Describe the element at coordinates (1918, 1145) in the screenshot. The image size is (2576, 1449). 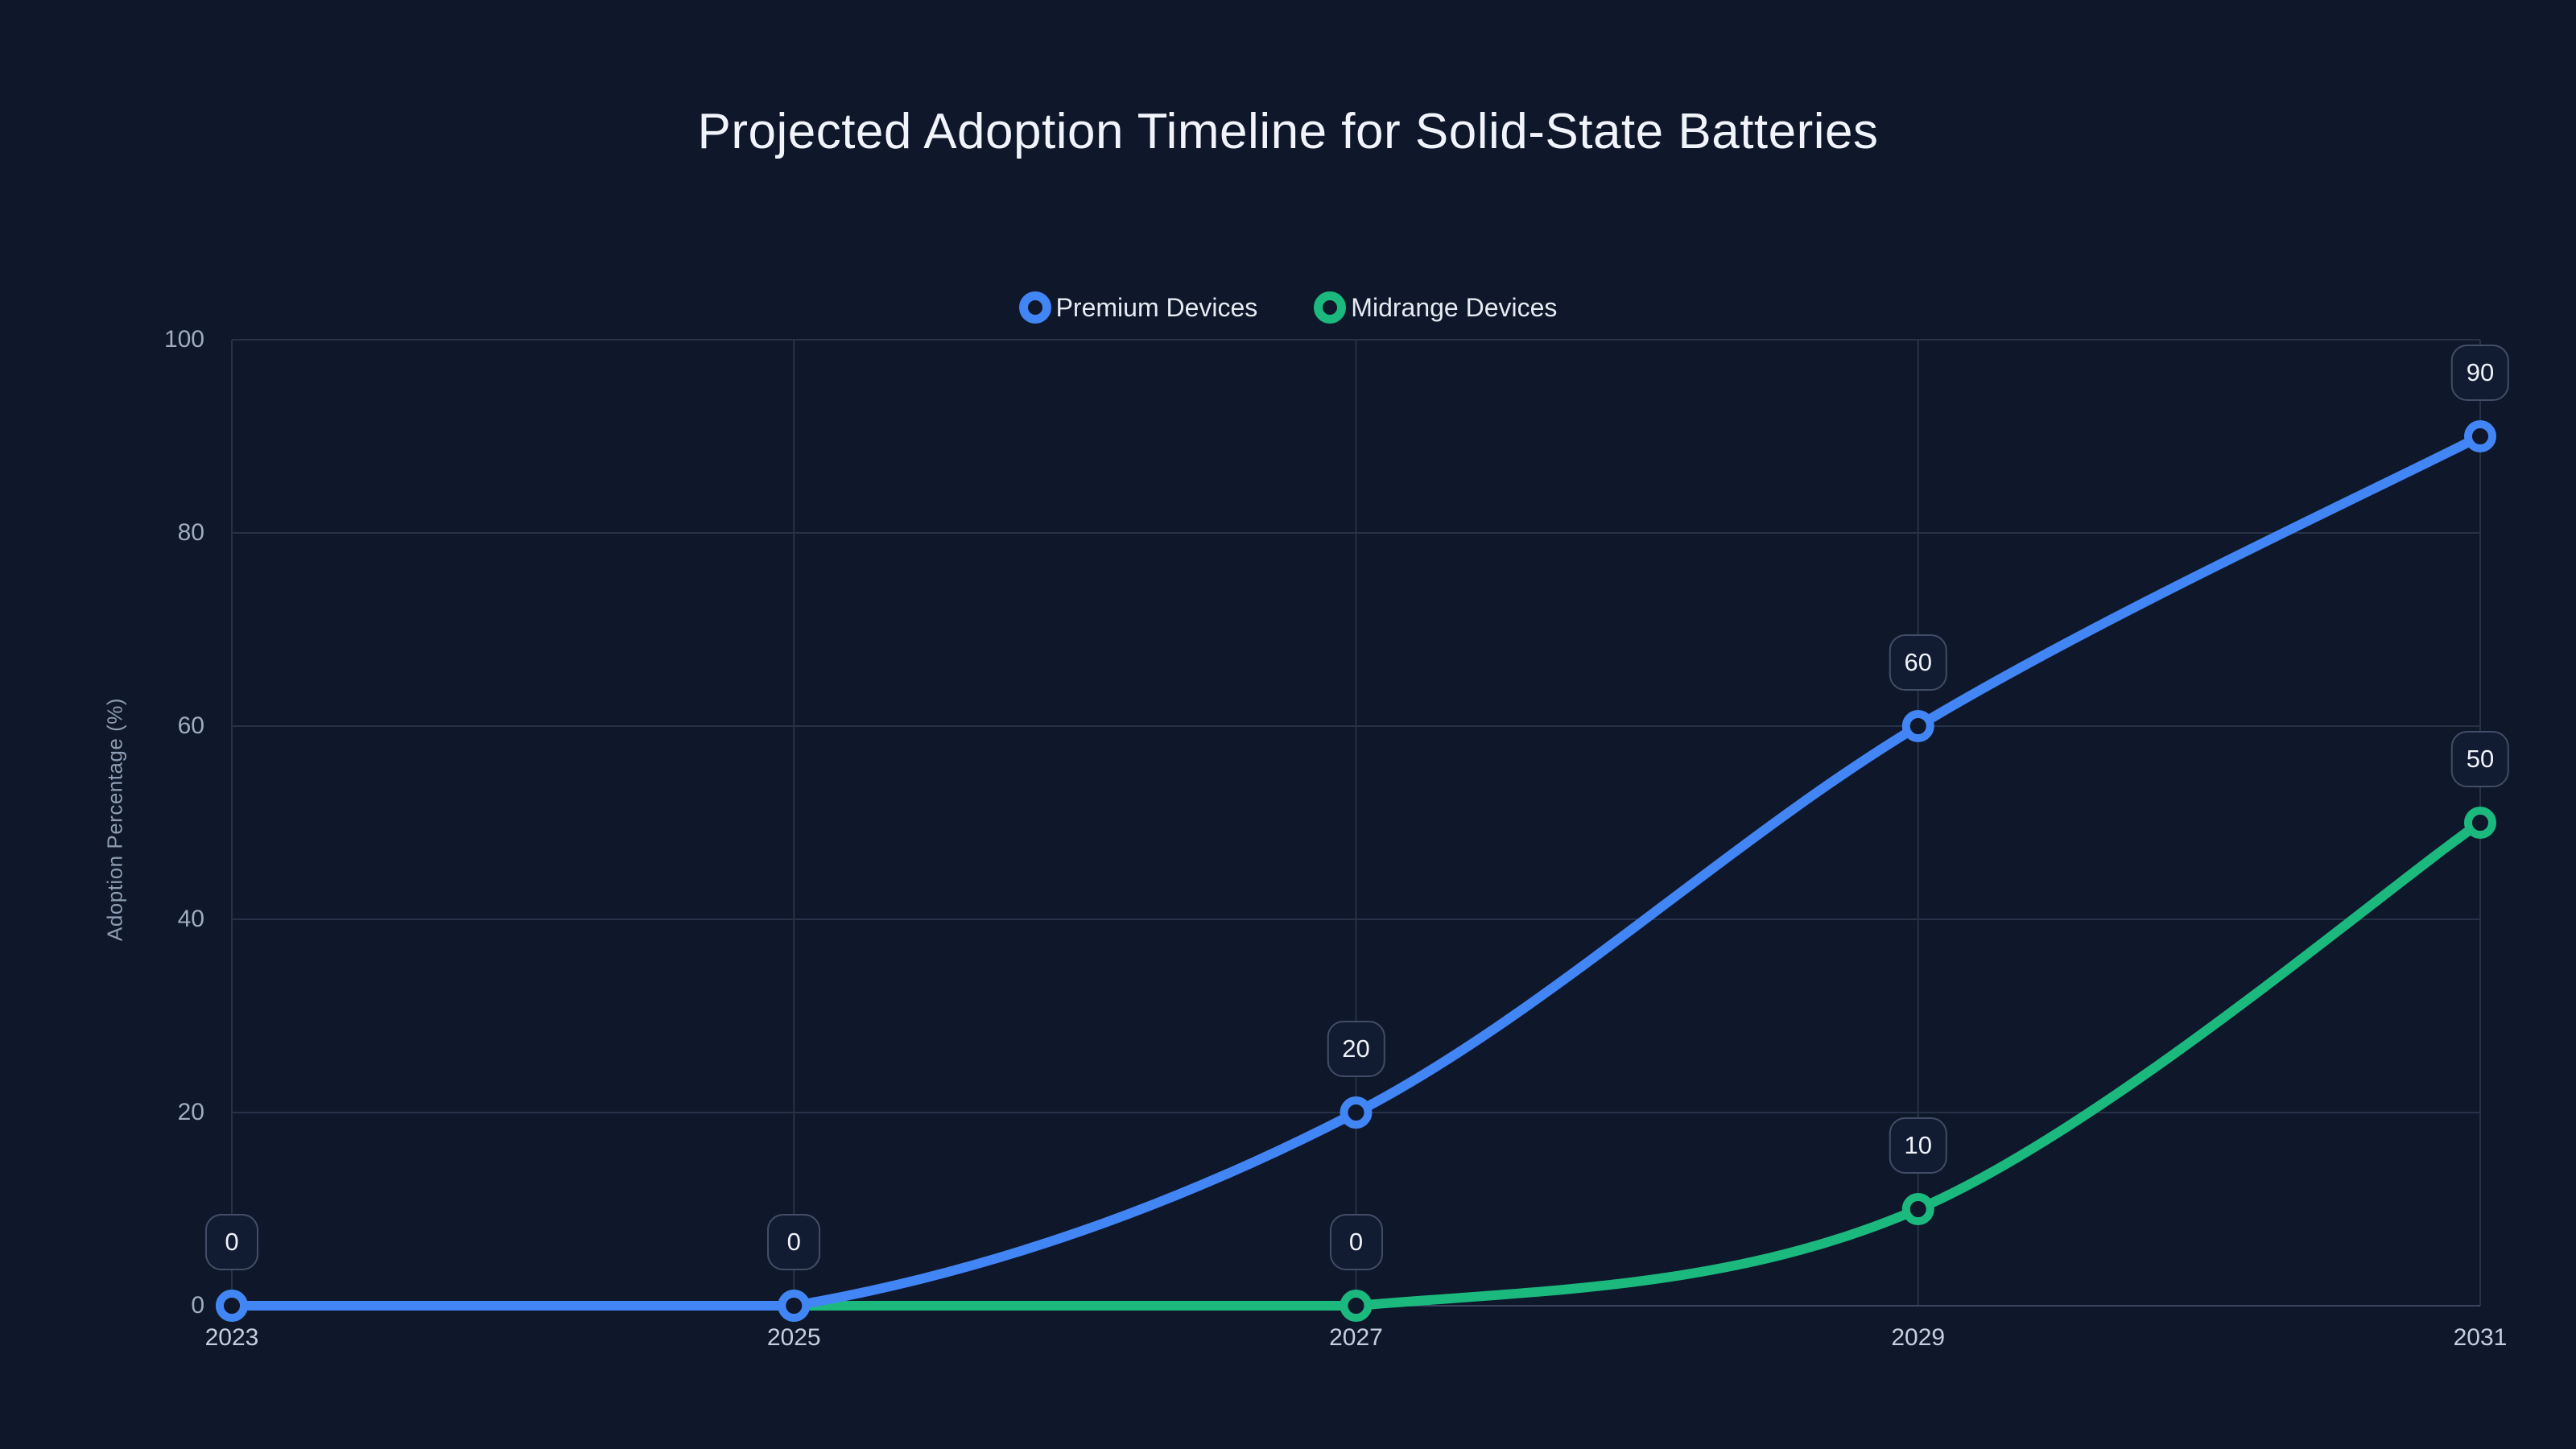
I see `value-badge: 10` at that location.